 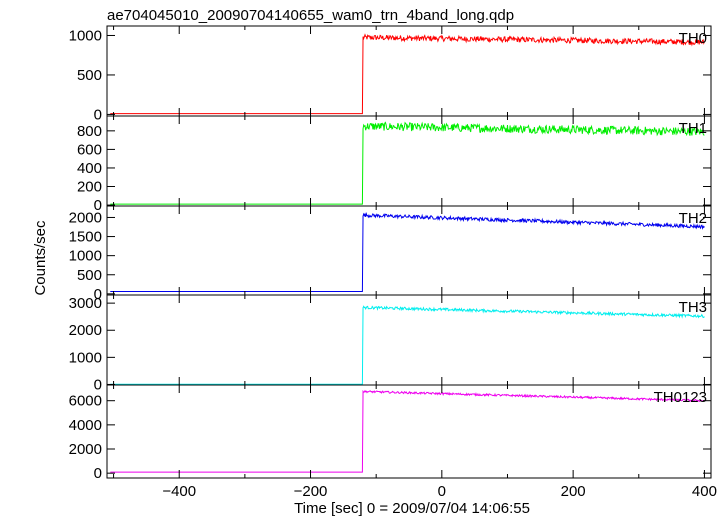 I want to click on x-tick-label: 400, so click(x=704, y=491).